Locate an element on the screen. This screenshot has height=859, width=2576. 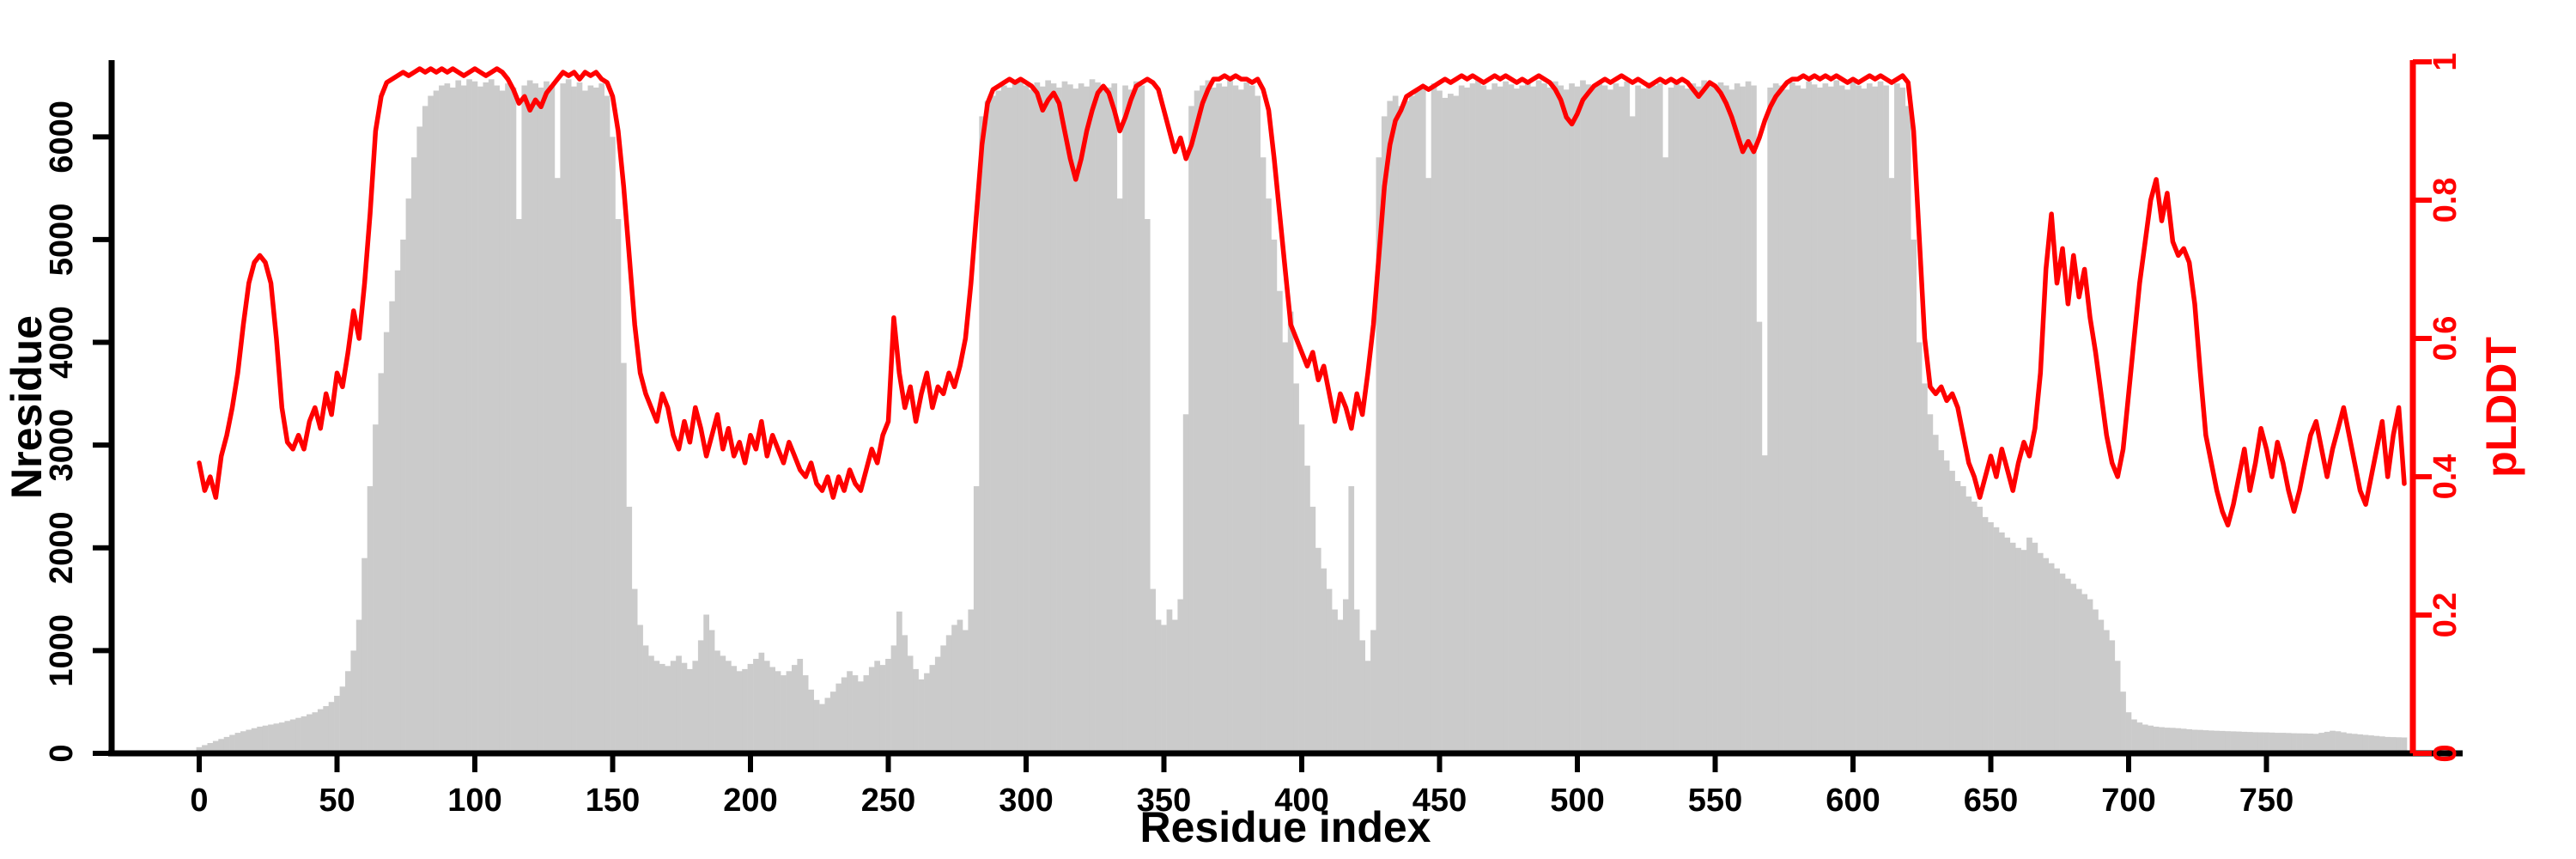
x-axis-title: Residue index is located at coordinates (1286, 827).